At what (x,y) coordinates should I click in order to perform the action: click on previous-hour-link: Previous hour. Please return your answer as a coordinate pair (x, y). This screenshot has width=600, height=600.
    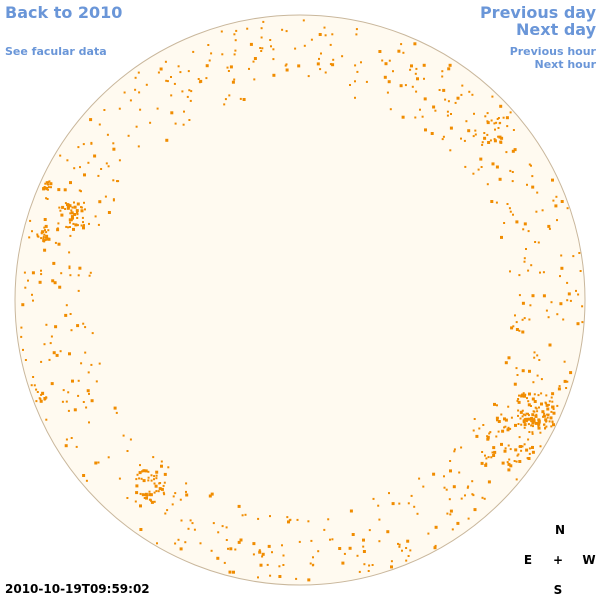
    Looking at the image, I should click on (552, 51).